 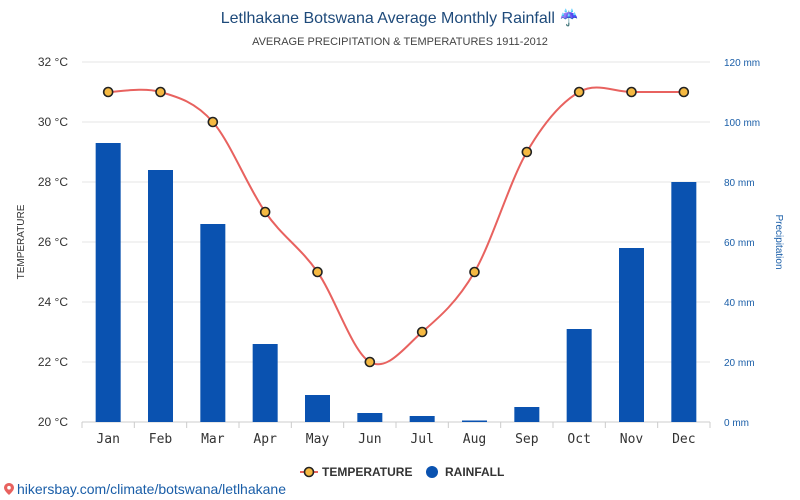 What do you see at coordinates (736, 423) in the screenshot?
I see `right-tick-label: 0 mm` at bounding box center [736, 423].